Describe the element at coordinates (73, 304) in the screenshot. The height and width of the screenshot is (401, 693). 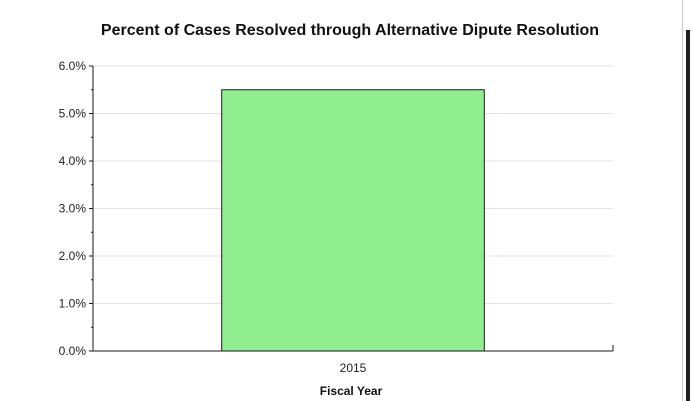
I see `y-axis-tick-label: 1.0%` at that location.